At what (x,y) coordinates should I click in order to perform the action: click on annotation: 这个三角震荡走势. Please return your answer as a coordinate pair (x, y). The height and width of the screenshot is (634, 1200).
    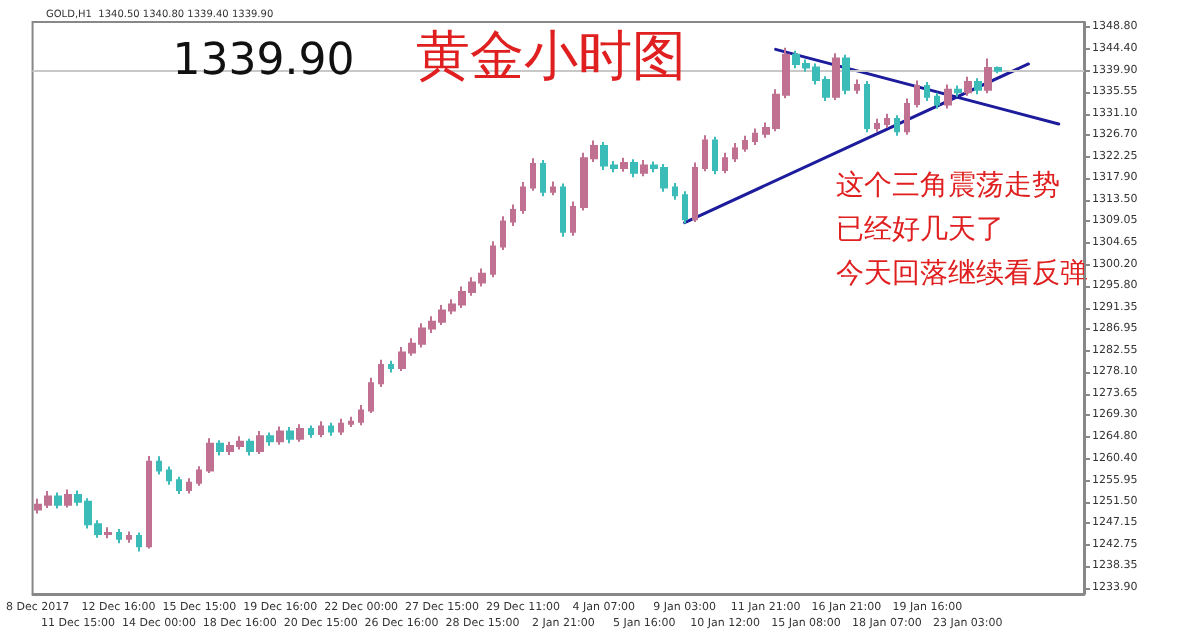
    Looking at the image, I should click on (948, 186).